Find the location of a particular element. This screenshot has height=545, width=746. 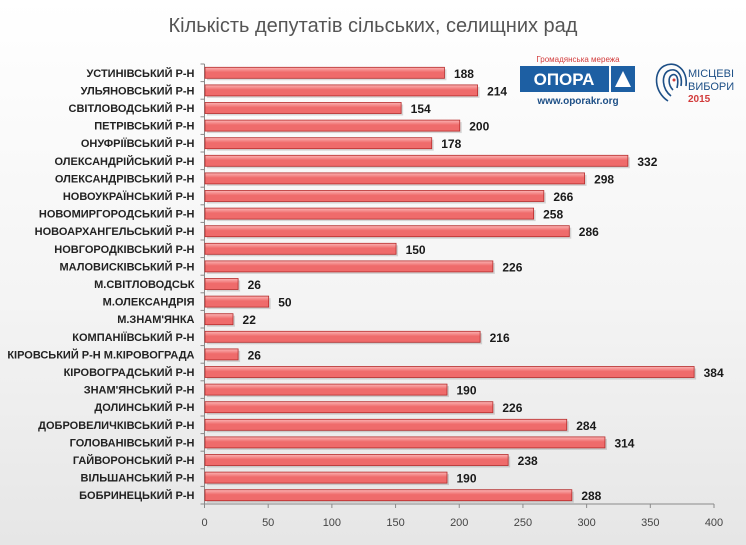

category-label: М.ЗНАМ'ЯНКА is located at coordinates (155, 320).